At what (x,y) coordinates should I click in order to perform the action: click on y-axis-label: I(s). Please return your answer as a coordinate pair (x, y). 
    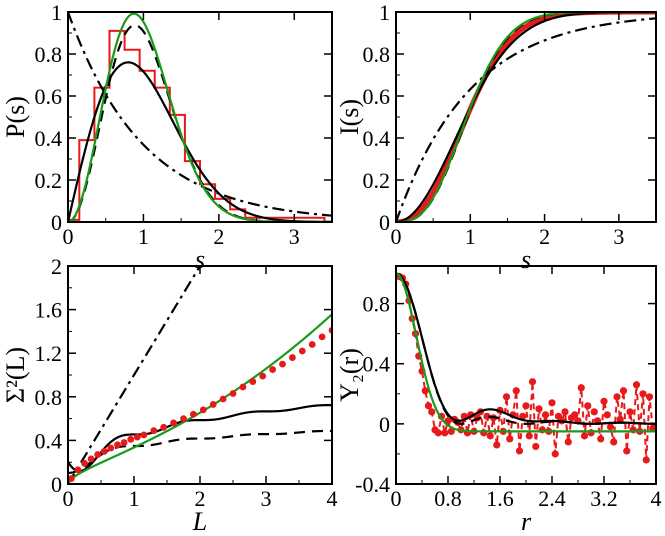
    Looking at the image, I should click on (349, 117).